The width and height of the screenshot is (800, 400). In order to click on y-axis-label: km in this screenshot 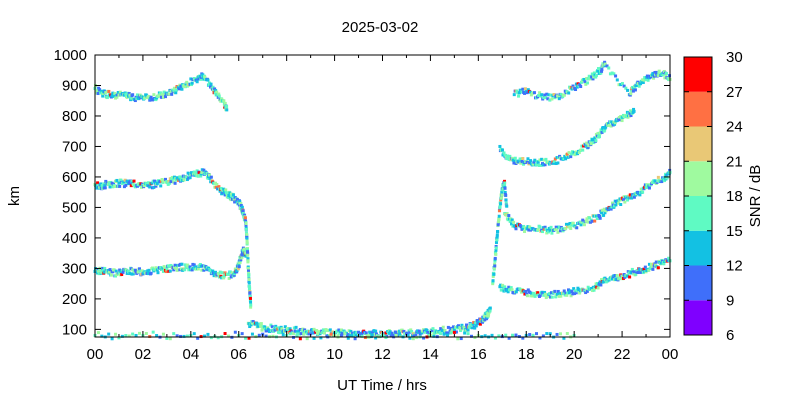, I will do `click(14, 196)`.